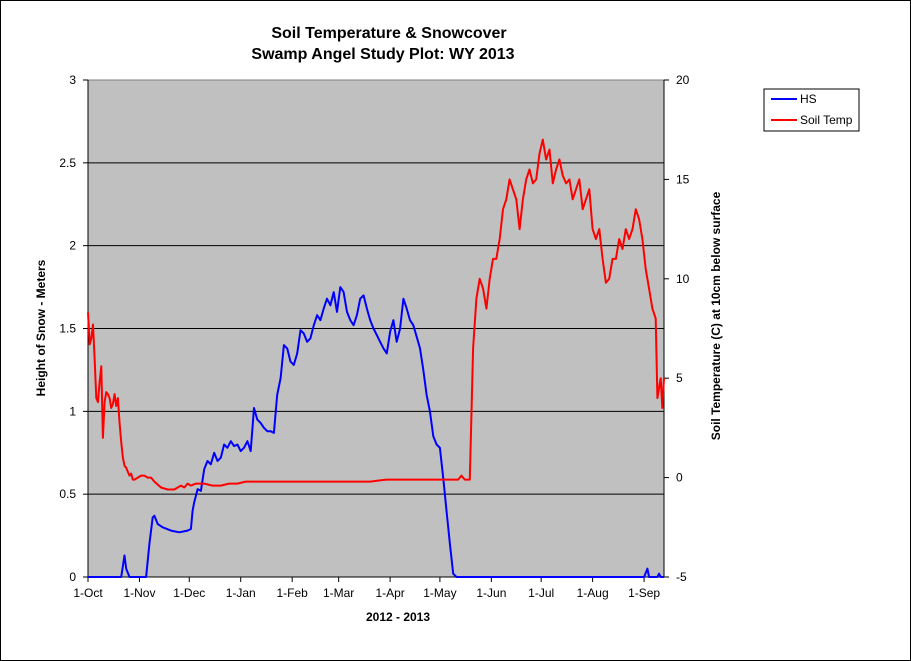 This screenshot has width=911, height=661. I want to click on y-left-tick-label: 2.5, so click(67, 163).